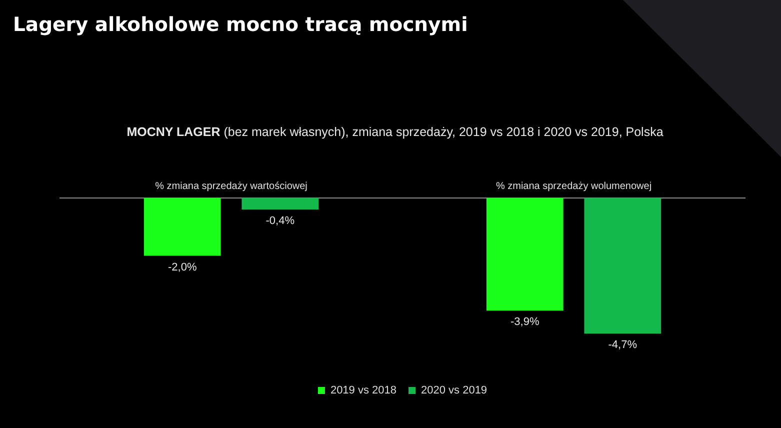  I want to click on legend-label: 2020 vs 2019, so click(454, 390).